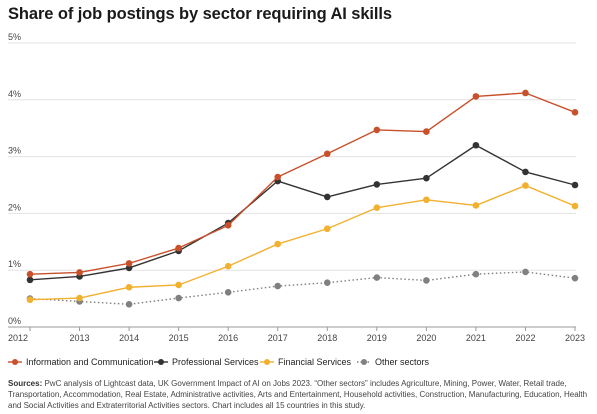 The width and height of the screenshot is (597, 414). Describe the element at coordinates (476, 338) in the screenshot. I see `x-tick-label: 2021` at that location.